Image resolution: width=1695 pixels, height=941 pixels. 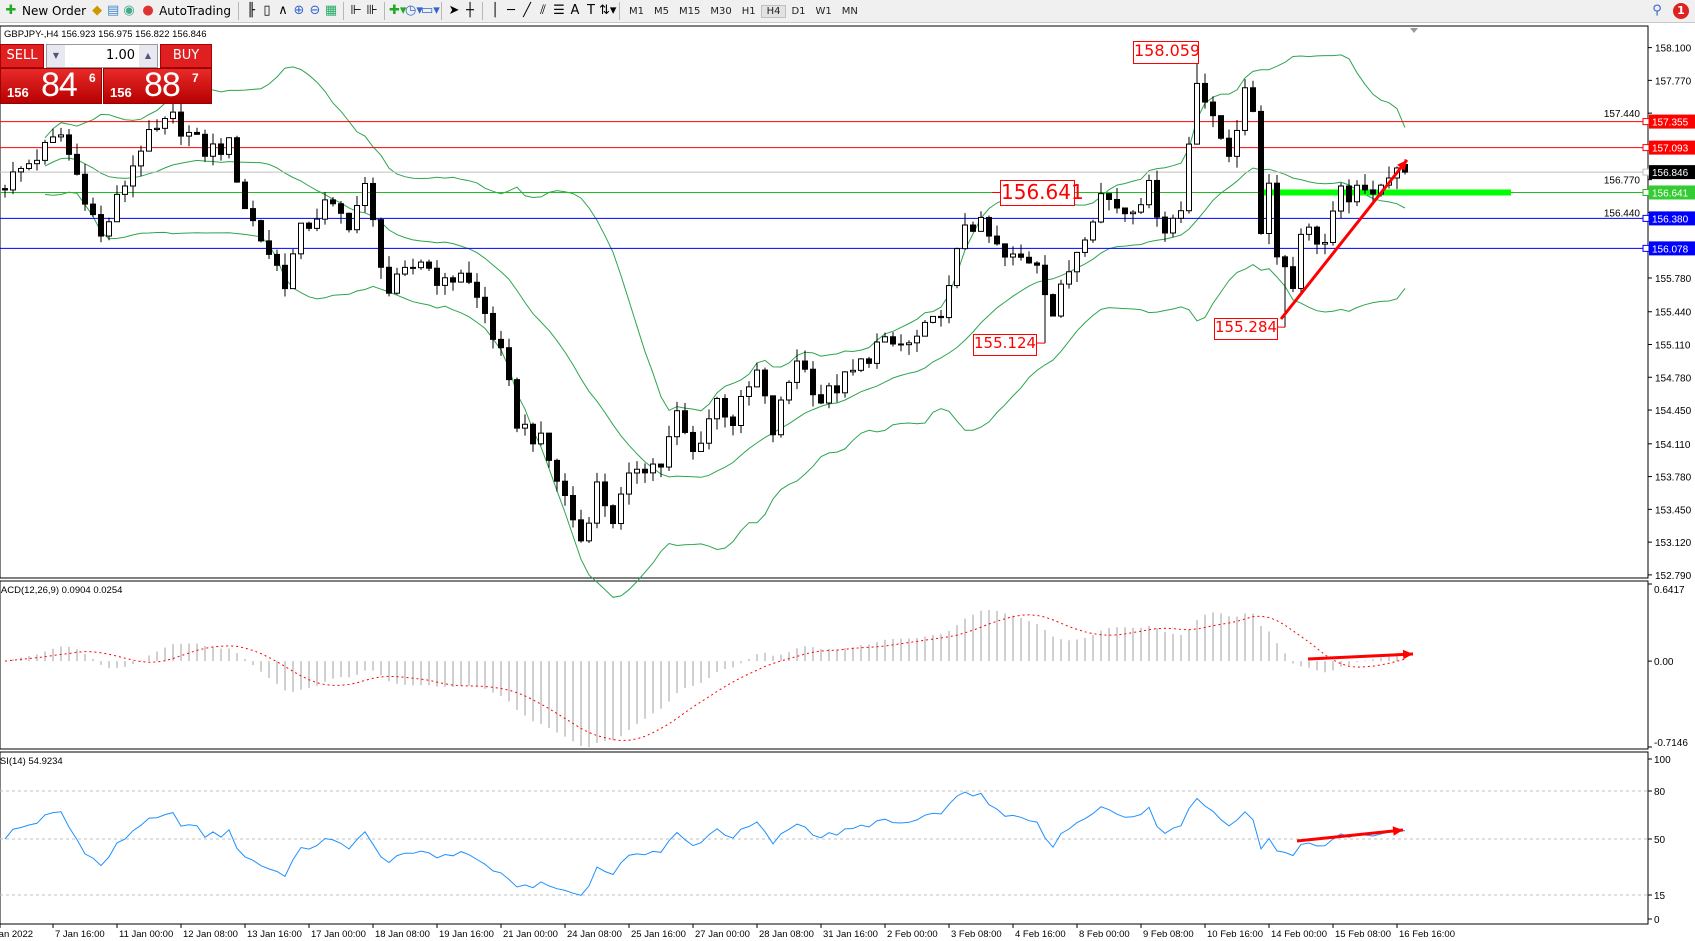 What do you see at coordinates (129, 10) in the screenshot?
I see `signals-icon: ◉` at bounding box center [129, 10].